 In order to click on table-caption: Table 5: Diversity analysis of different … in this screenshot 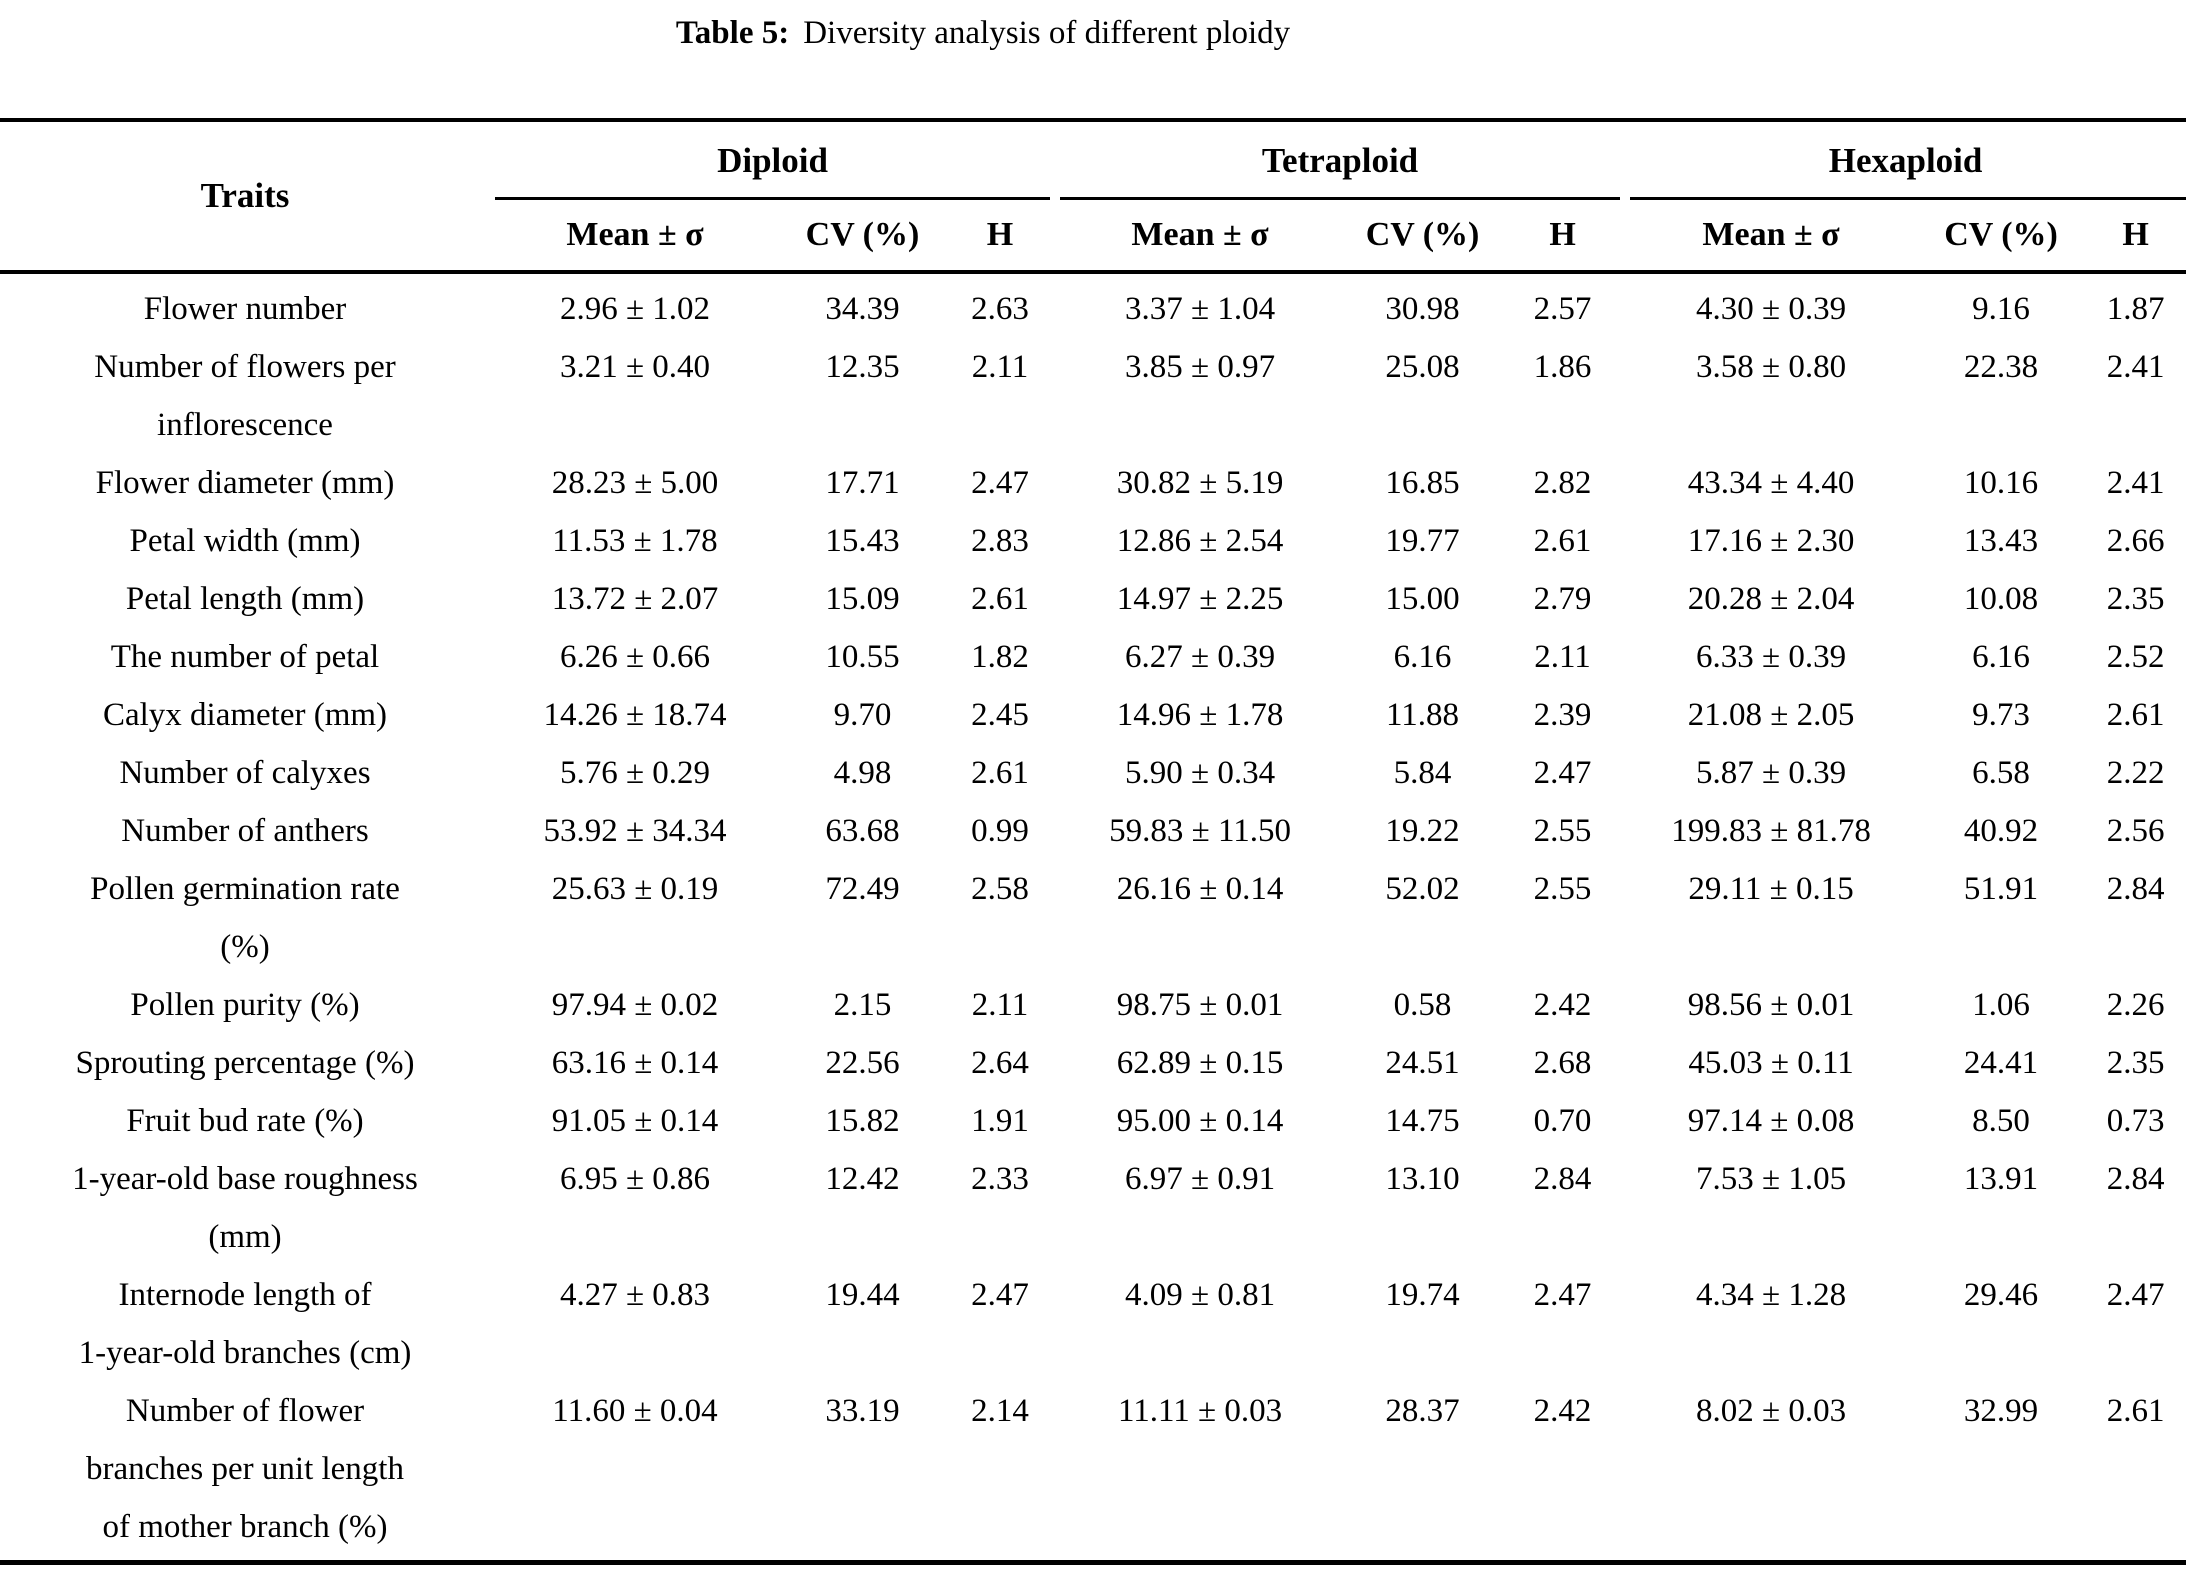, I will do `click(983, 33)`.